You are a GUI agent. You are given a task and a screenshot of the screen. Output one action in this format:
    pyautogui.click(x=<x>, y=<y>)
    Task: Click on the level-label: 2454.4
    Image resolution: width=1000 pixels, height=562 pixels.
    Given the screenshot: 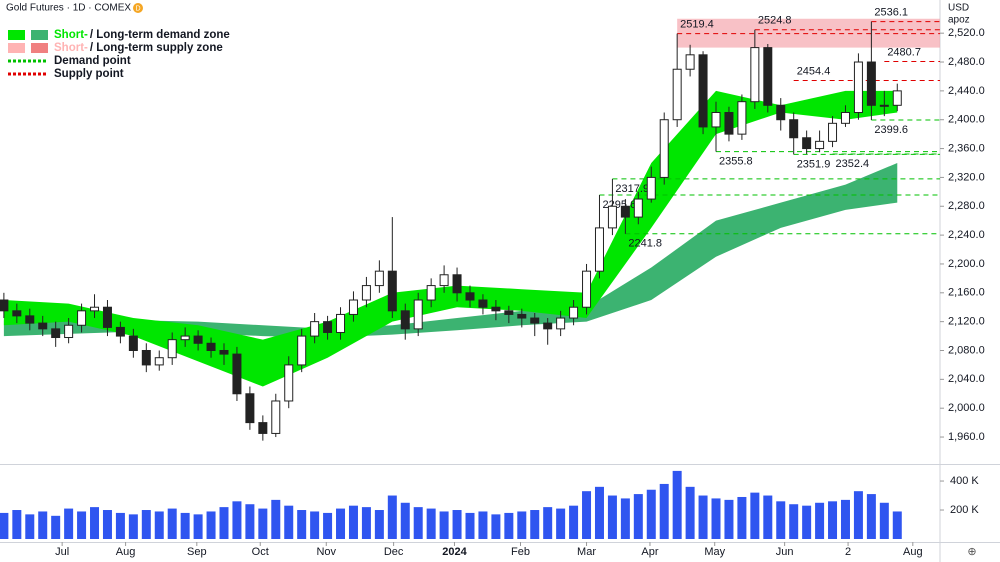 What is the action you would take?
    pyautogui.click(x=814, y=71)
    